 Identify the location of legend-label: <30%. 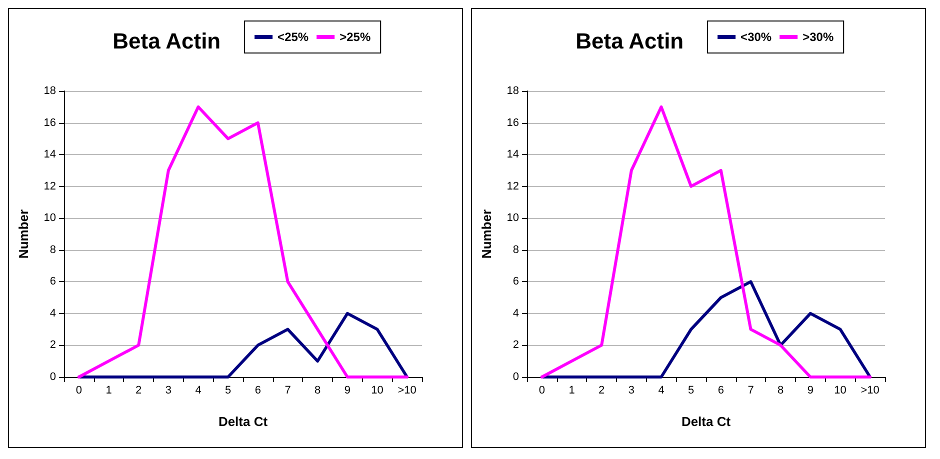
(756, 37).